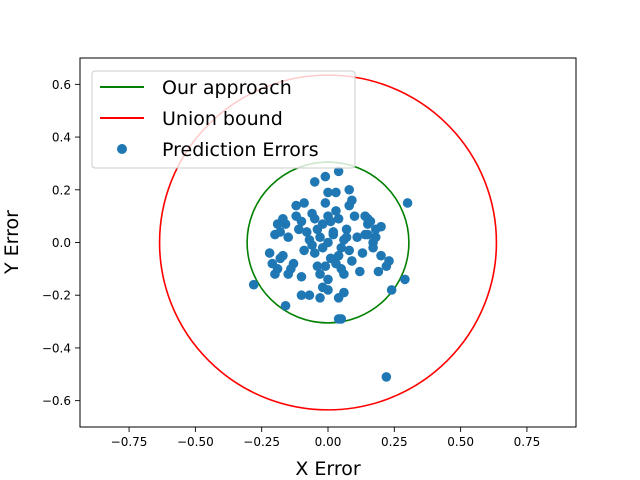 This screenshot has width=640, height=480. I want to click on legend-label-prediction-errors: Prediction Errors, so click(240, 150).